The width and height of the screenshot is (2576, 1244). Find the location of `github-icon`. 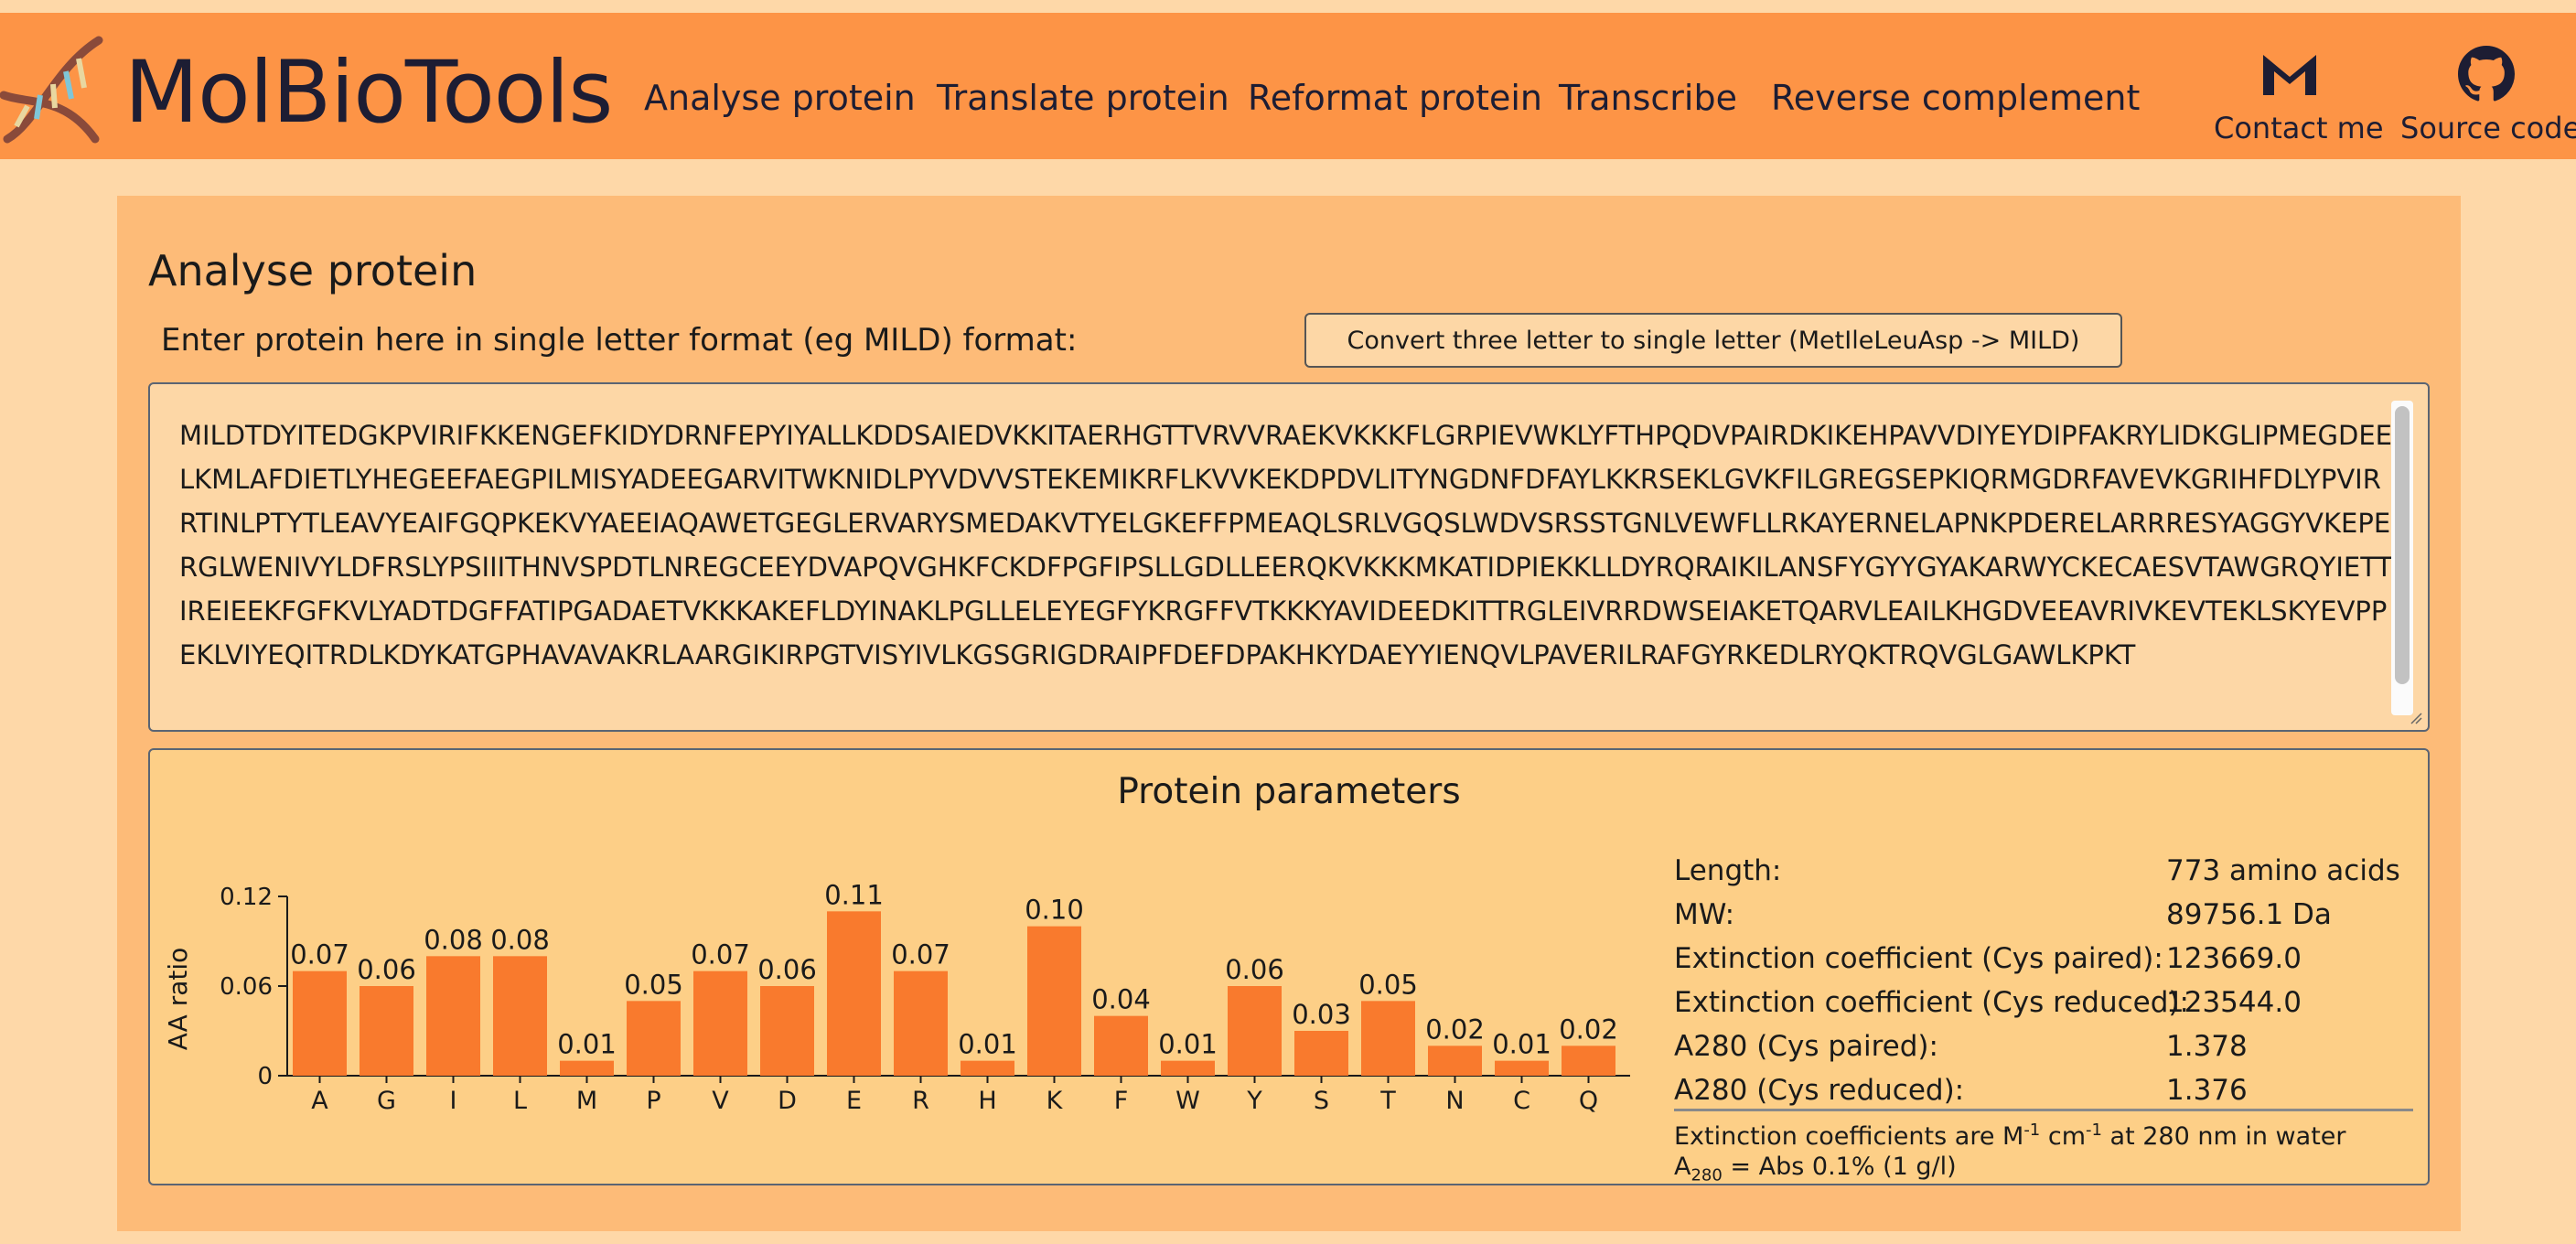

github-icon is located at coordinates (2487, 74).